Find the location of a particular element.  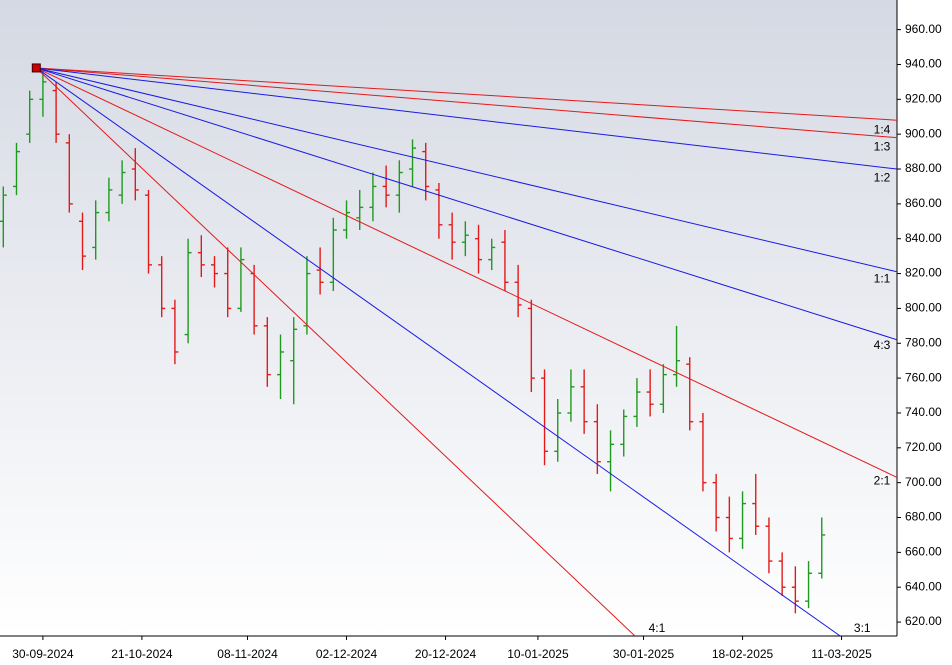

fan-label: 1:2 is located at coordinates (882, 177).